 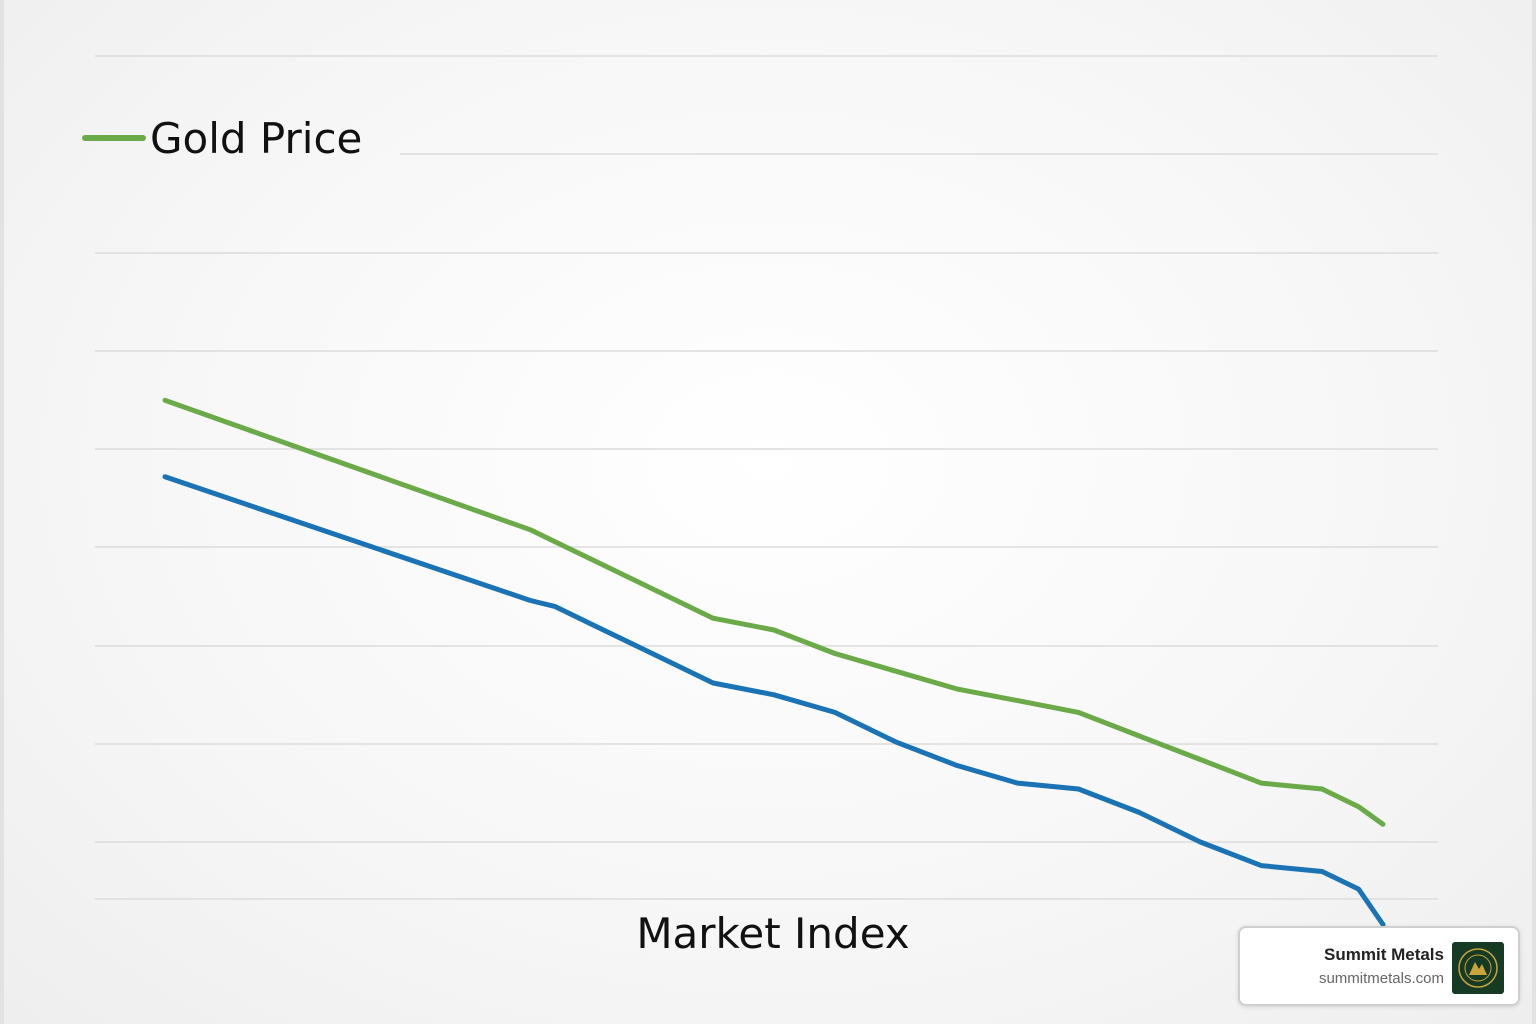 I want to click on watermark-badge: Summit Metals summitmetals.com, so click(x=1379, y=966).